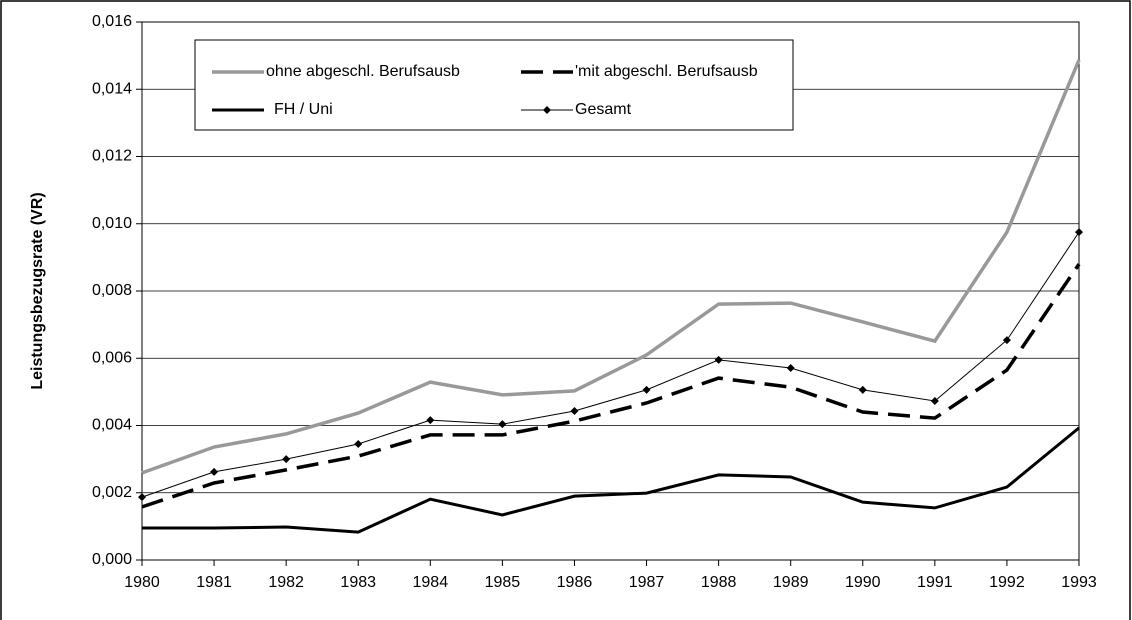 This screenshot has width=1132, height=620. What do you see at coordinates (1007, 582) in the screenshot?
I see `x-tick-label: 1992` at bounding box center [1007, 582].